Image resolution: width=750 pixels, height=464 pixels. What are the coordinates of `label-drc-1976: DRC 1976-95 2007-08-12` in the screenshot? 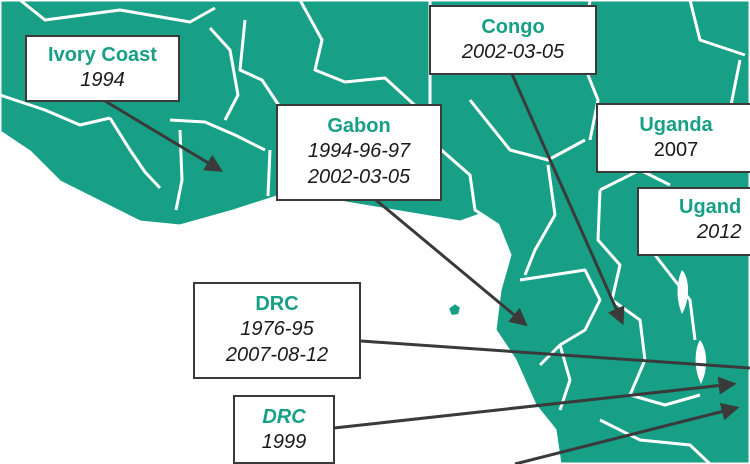 It's located at (277, 330).